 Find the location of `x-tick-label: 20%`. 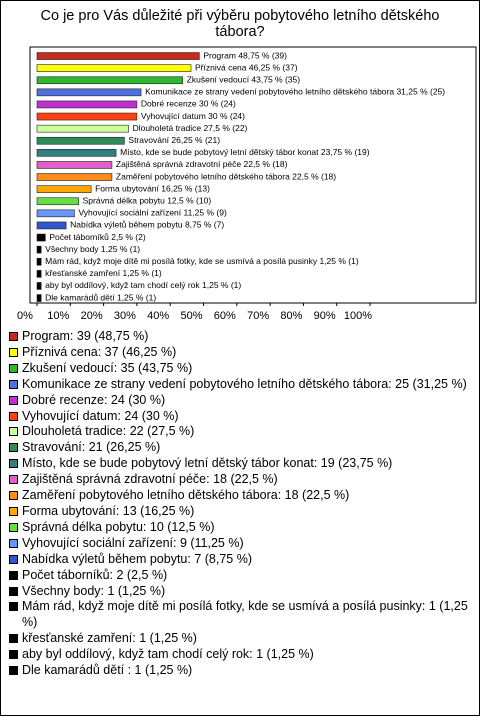

x-tick-label: 20% is located at coordinates (92, 316).